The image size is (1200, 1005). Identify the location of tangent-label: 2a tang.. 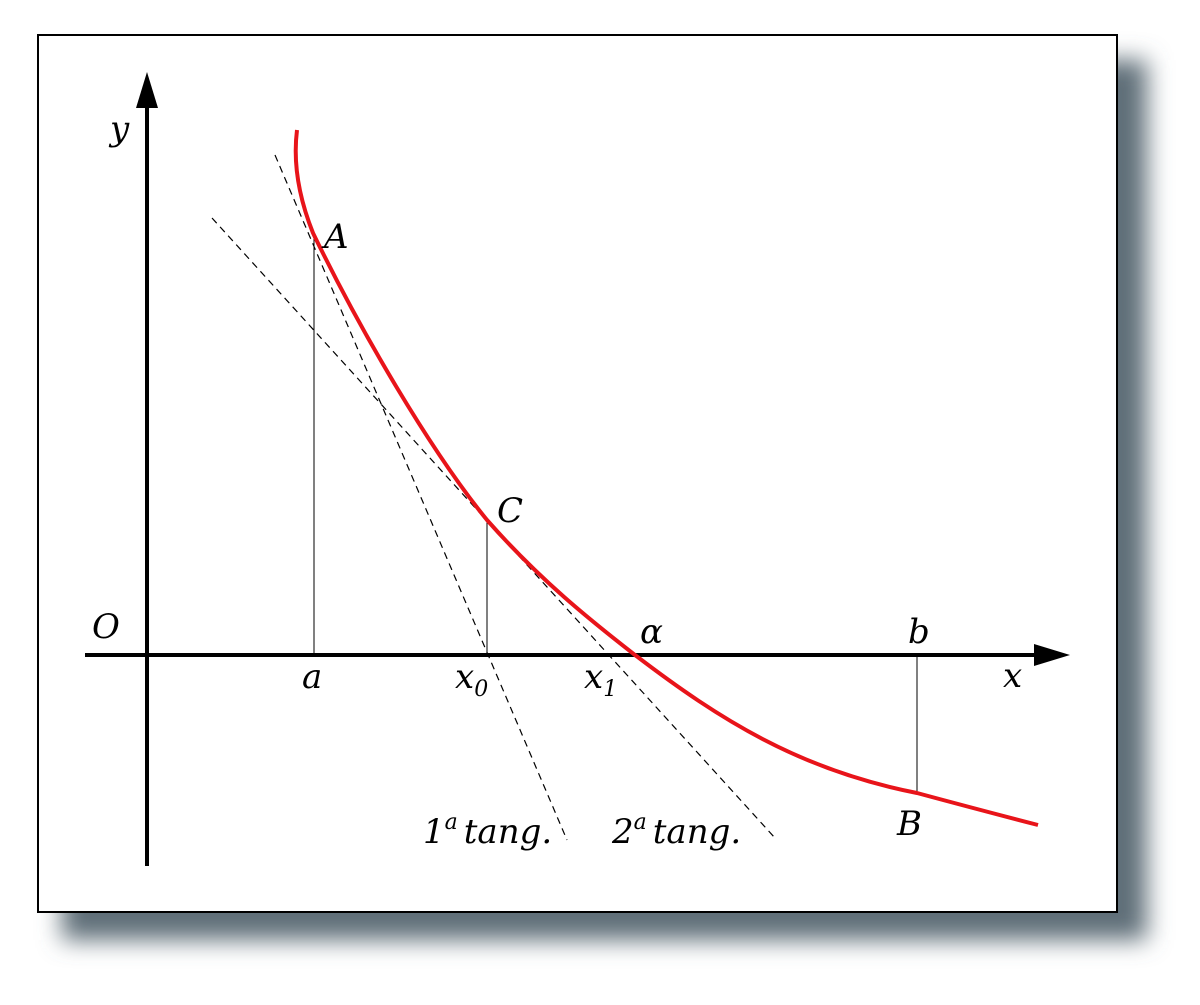
(676, 831).